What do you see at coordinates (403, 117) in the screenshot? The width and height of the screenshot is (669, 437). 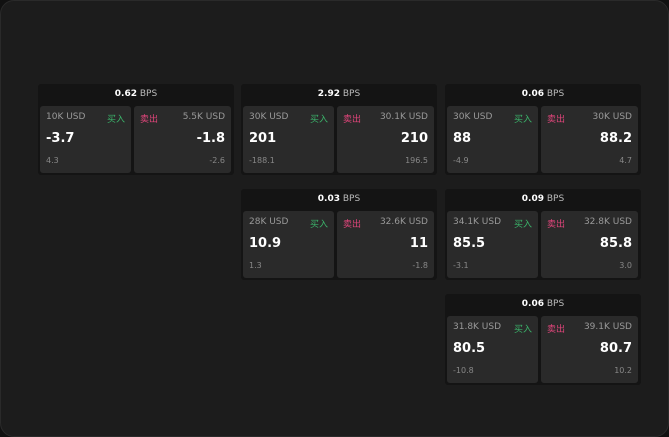 I see `ask-size: 30.1K USD` at bounding box center [403, 117].